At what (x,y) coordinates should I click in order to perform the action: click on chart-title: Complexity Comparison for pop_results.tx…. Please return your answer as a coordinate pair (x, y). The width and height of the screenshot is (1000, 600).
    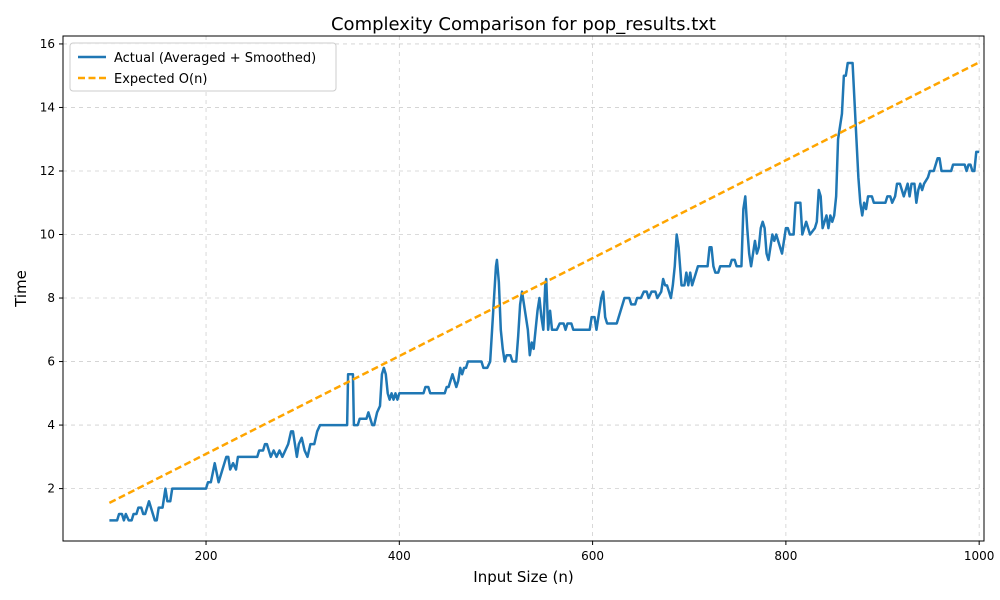
    Looking at the image, I should click on (523, 24).